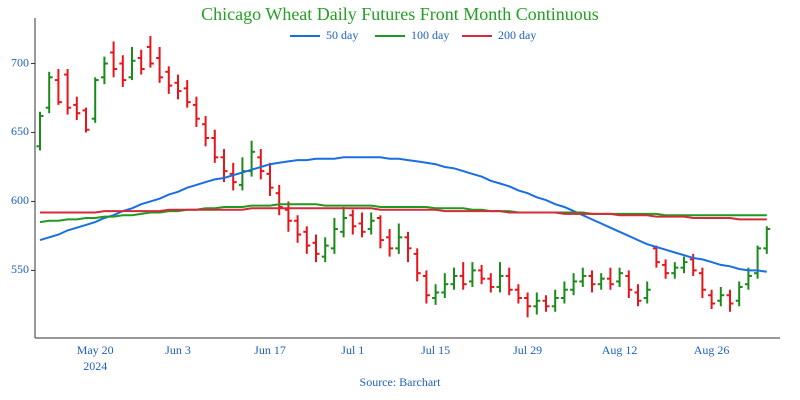 This screenshot has width=800, height=400. Describe the element at coordinates (527, 350) in the screenshot. I see `x-tick-label: Jul 29` at that location.